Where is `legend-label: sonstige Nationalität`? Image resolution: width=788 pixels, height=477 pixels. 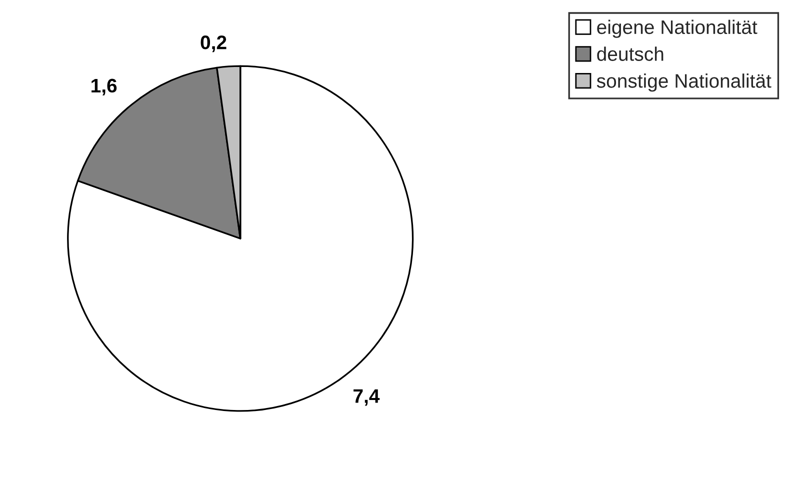
legend-label: sonstige Nationalität is located at coordinates (684, 83).